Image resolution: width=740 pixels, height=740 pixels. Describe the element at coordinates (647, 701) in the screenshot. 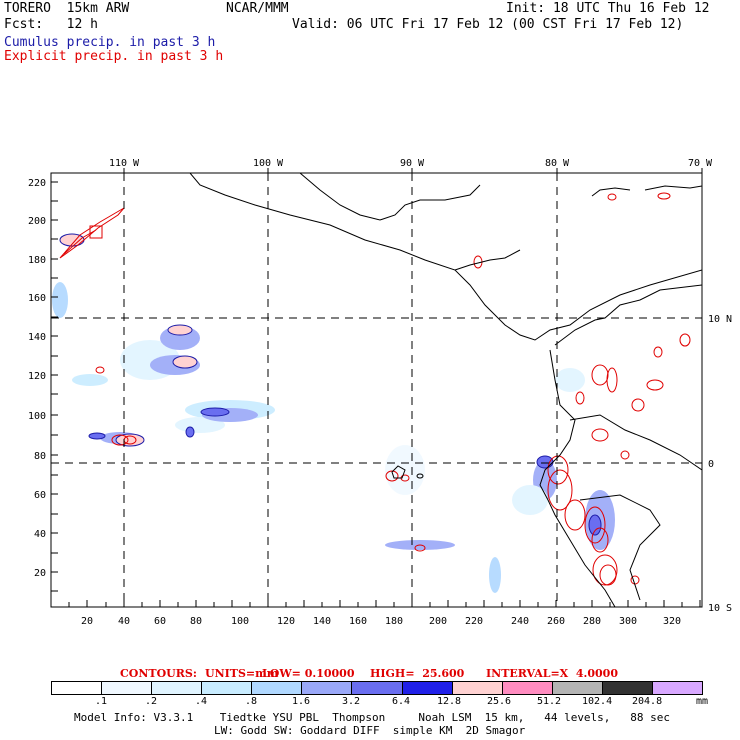

I see `colorbar-label: 204.8` at that location.